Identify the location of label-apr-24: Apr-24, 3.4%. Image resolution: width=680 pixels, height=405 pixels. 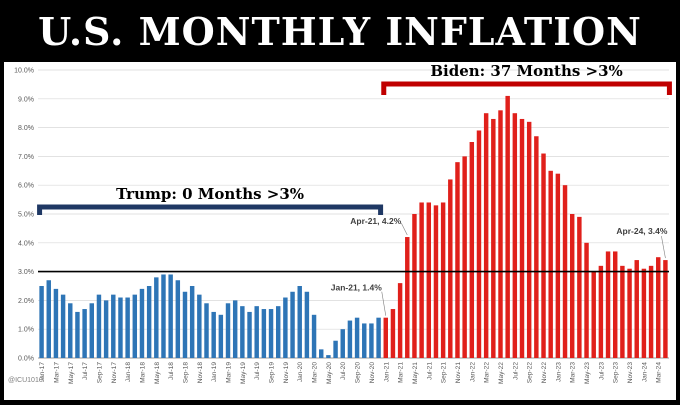
(641, 231).